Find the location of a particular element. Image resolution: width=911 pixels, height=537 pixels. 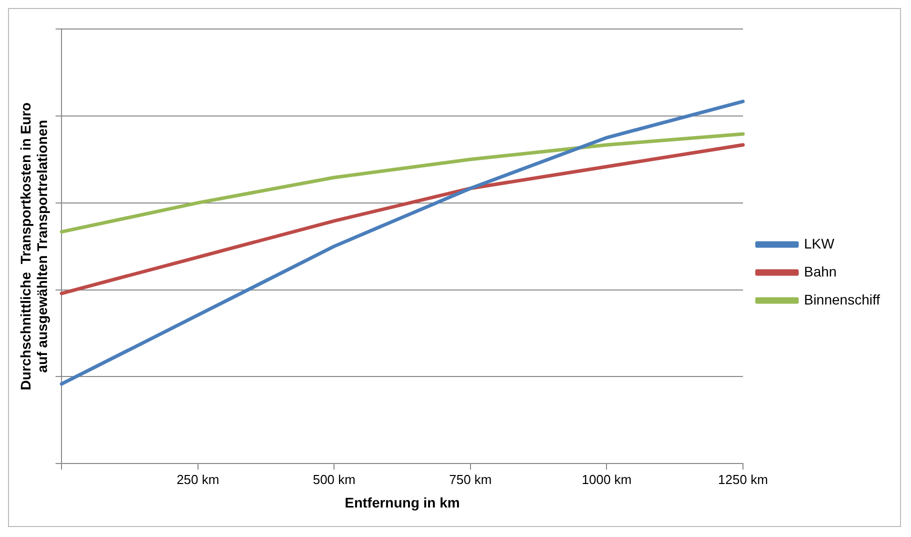

x-tick-label: 500 km is located at coordinates (334, 479).